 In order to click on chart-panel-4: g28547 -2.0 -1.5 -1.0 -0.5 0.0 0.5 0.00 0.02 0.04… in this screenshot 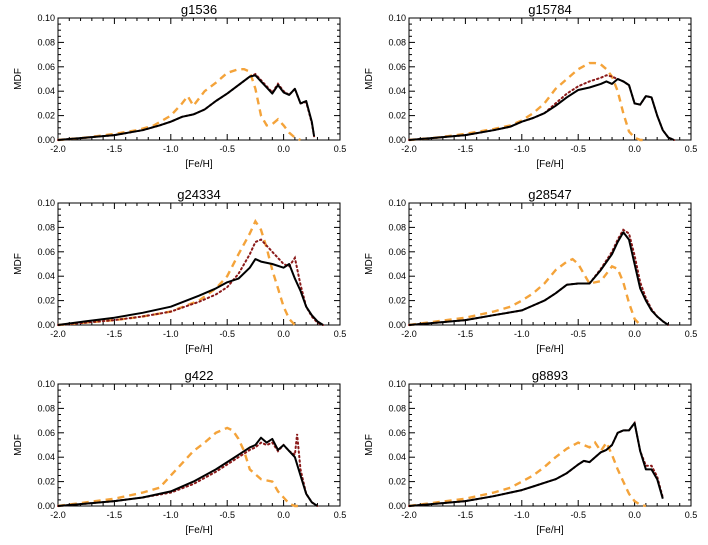, I will do `click(530, 271)`.